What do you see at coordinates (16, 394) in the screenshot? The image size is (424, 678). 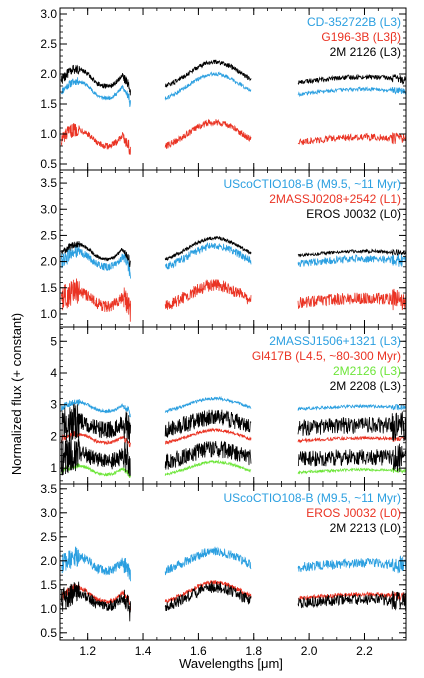 I see `y-axis-title: Normalized flux (+ constant)` at bounding box center [16, 394].